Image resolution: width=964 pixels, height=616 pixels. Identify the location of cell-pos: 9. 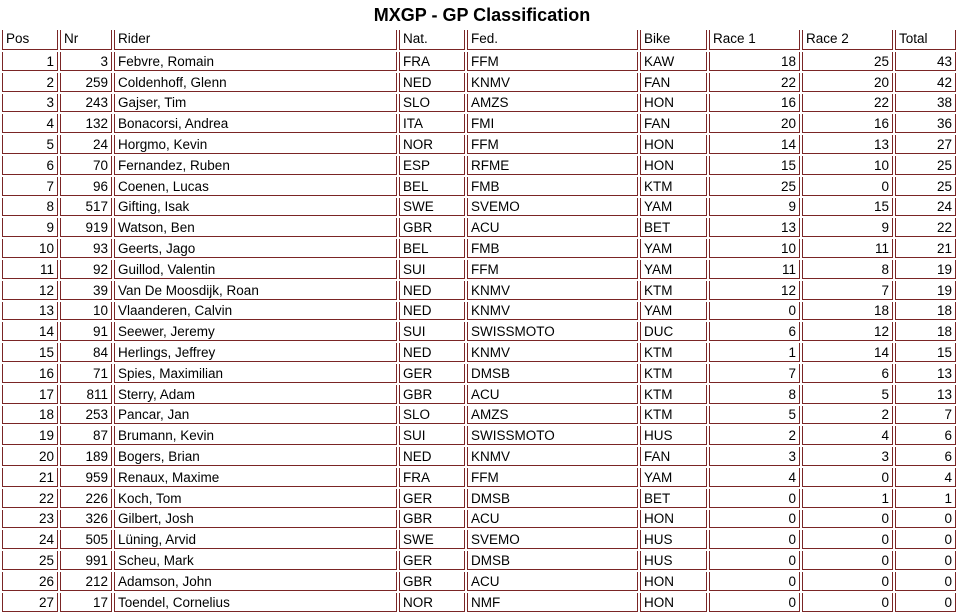
(30, 228).